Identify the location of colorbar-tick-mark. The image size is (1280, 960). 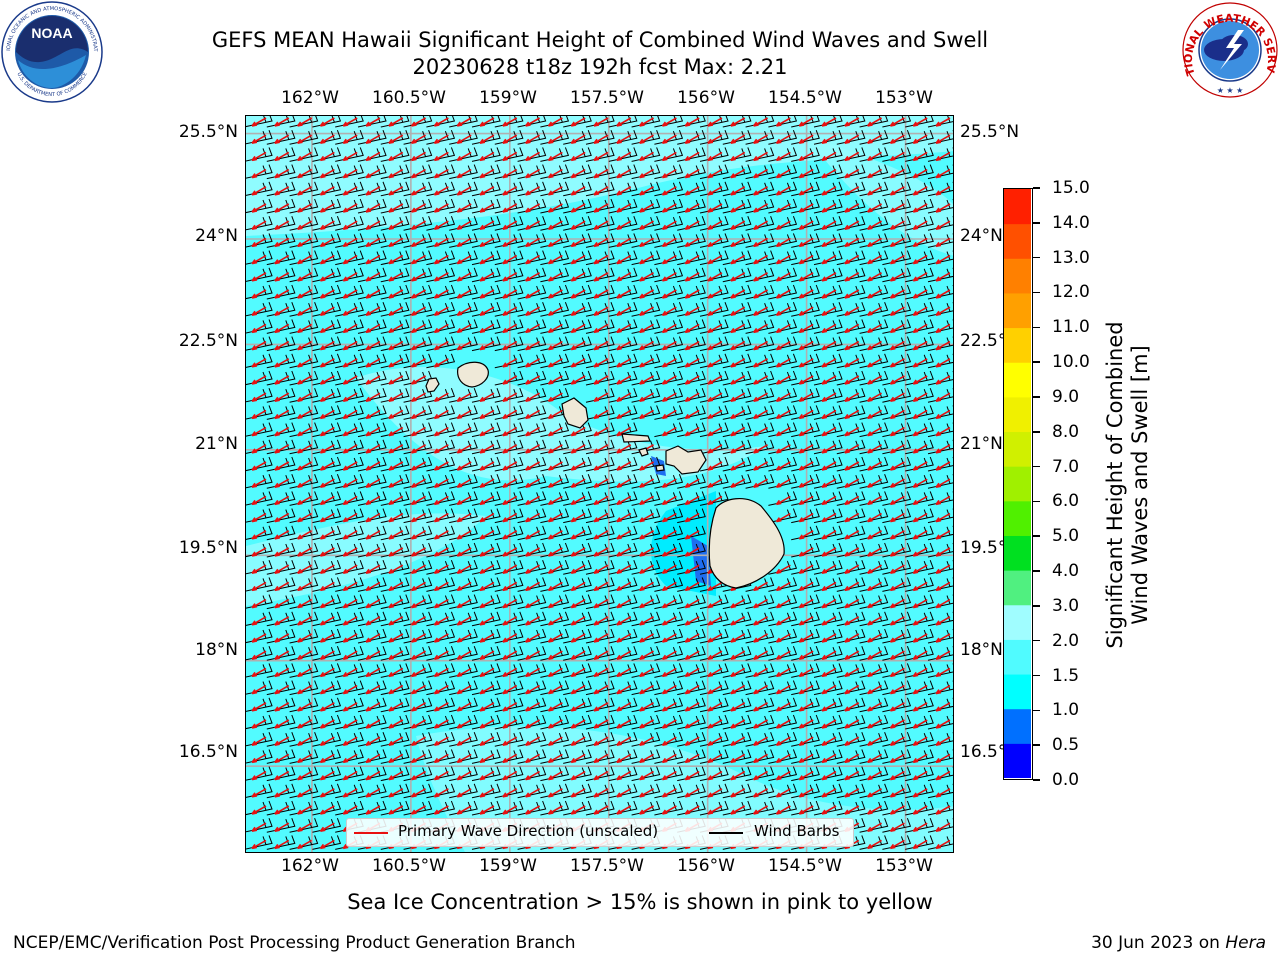
(1036, 571).